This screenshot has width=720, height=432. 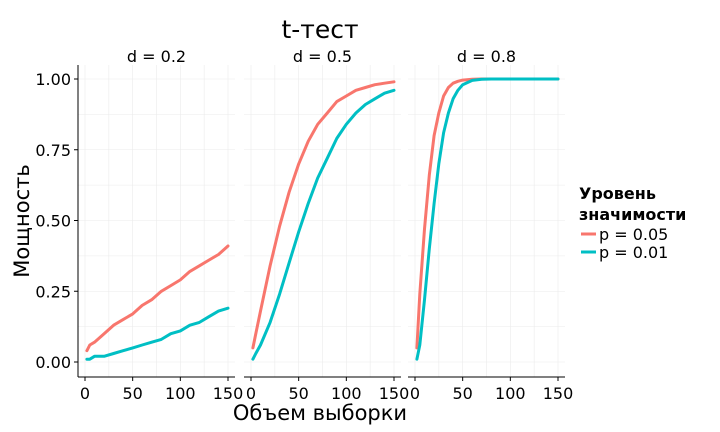 What do you see at coordinates (53, 221) in the screenshot?
I see `y-tick-label: 0.50` at bounding box center [53, 221].